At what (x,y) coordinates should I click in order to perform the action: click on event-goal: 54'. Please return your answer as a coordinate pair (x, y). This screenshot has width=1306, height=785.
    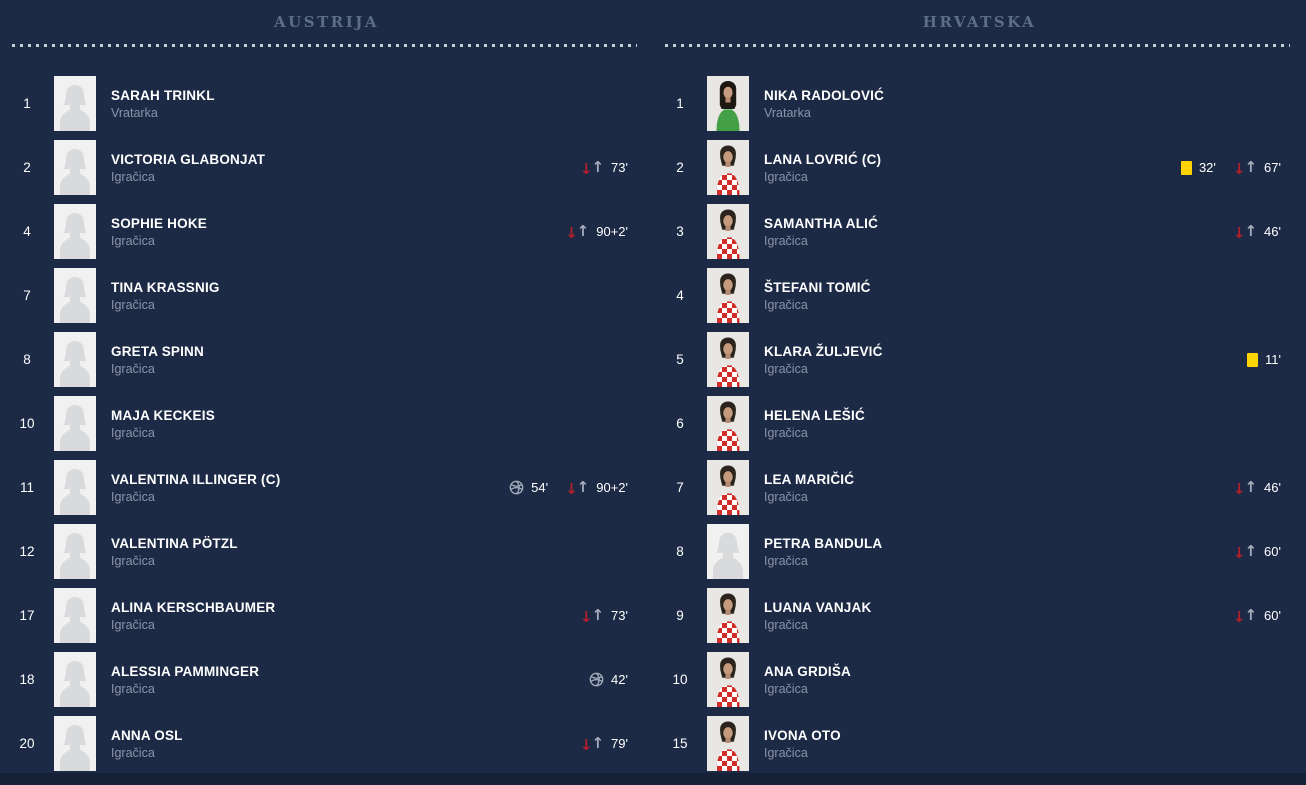
    Looking at the image, I should click on (528, 487).